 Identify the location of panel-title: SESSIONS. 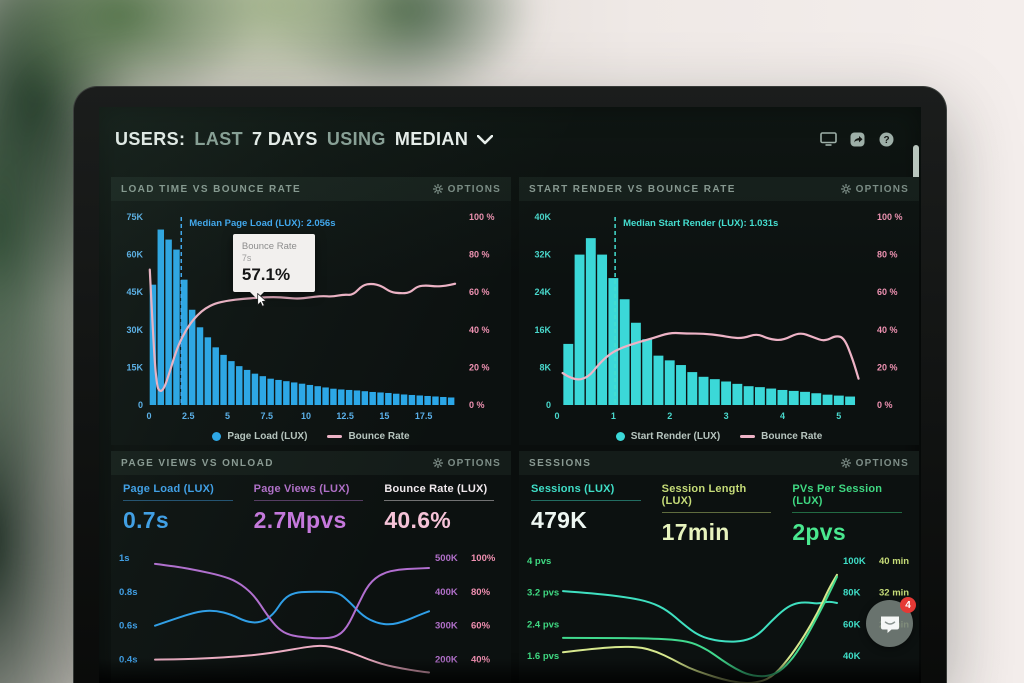
(560, 463).